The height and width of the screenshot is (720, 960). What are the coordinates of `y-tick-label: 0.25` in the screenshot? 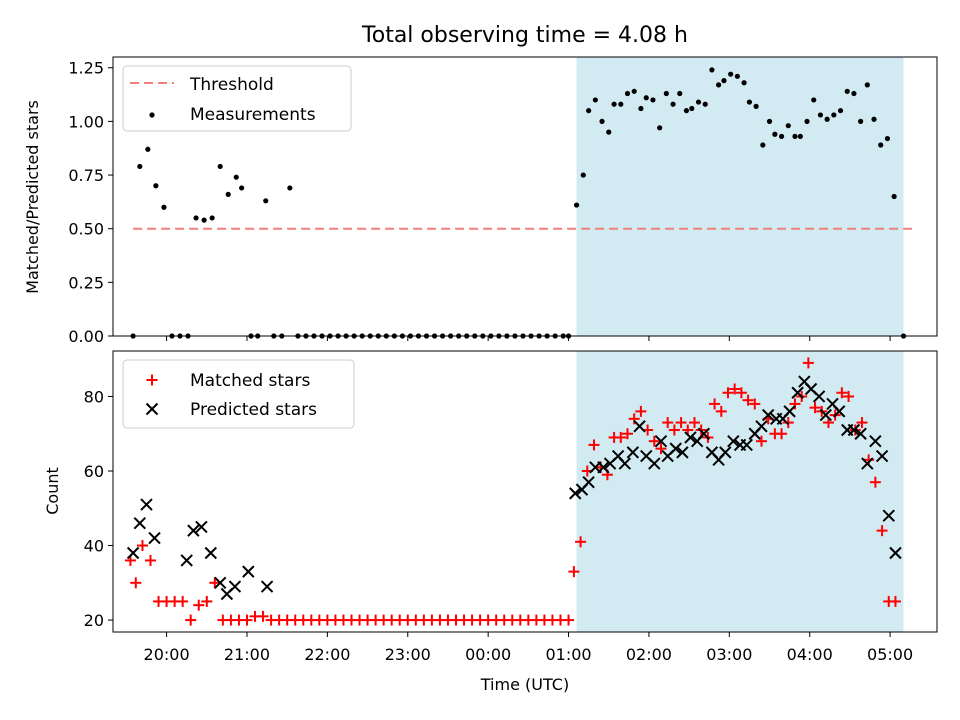 It's located at (86, 282).